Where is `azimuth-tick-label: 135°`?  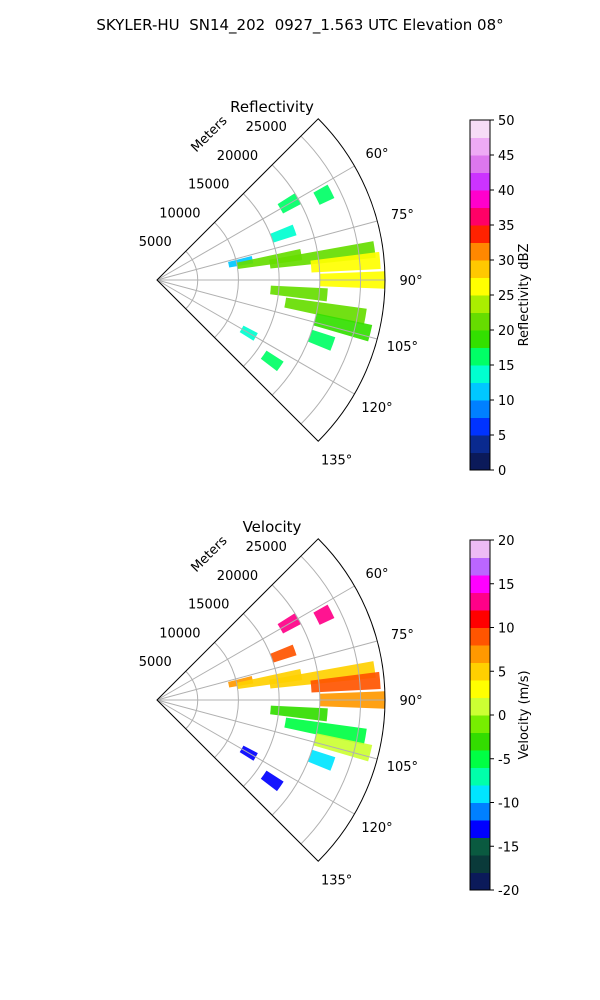
azimuth-tick-label: 135° is located at coordinates (336, 881).